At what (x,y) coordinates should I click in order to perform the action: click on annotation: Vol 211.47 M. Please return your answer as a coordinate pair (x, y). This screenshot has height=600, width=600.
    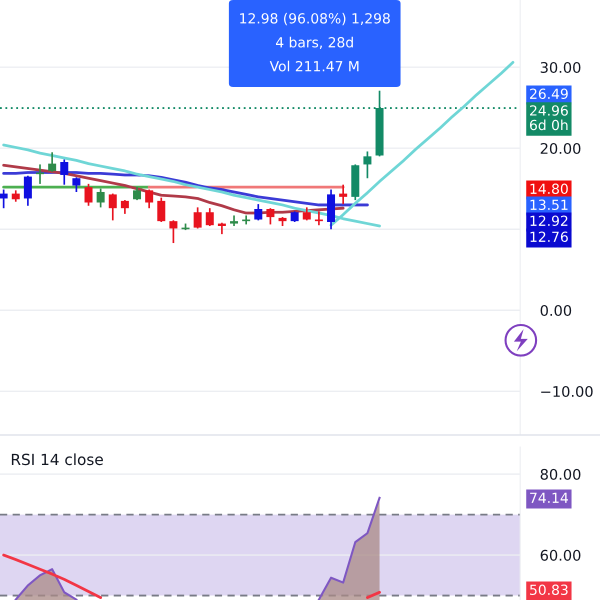
    Looking at the image, I should click on (314, 66).